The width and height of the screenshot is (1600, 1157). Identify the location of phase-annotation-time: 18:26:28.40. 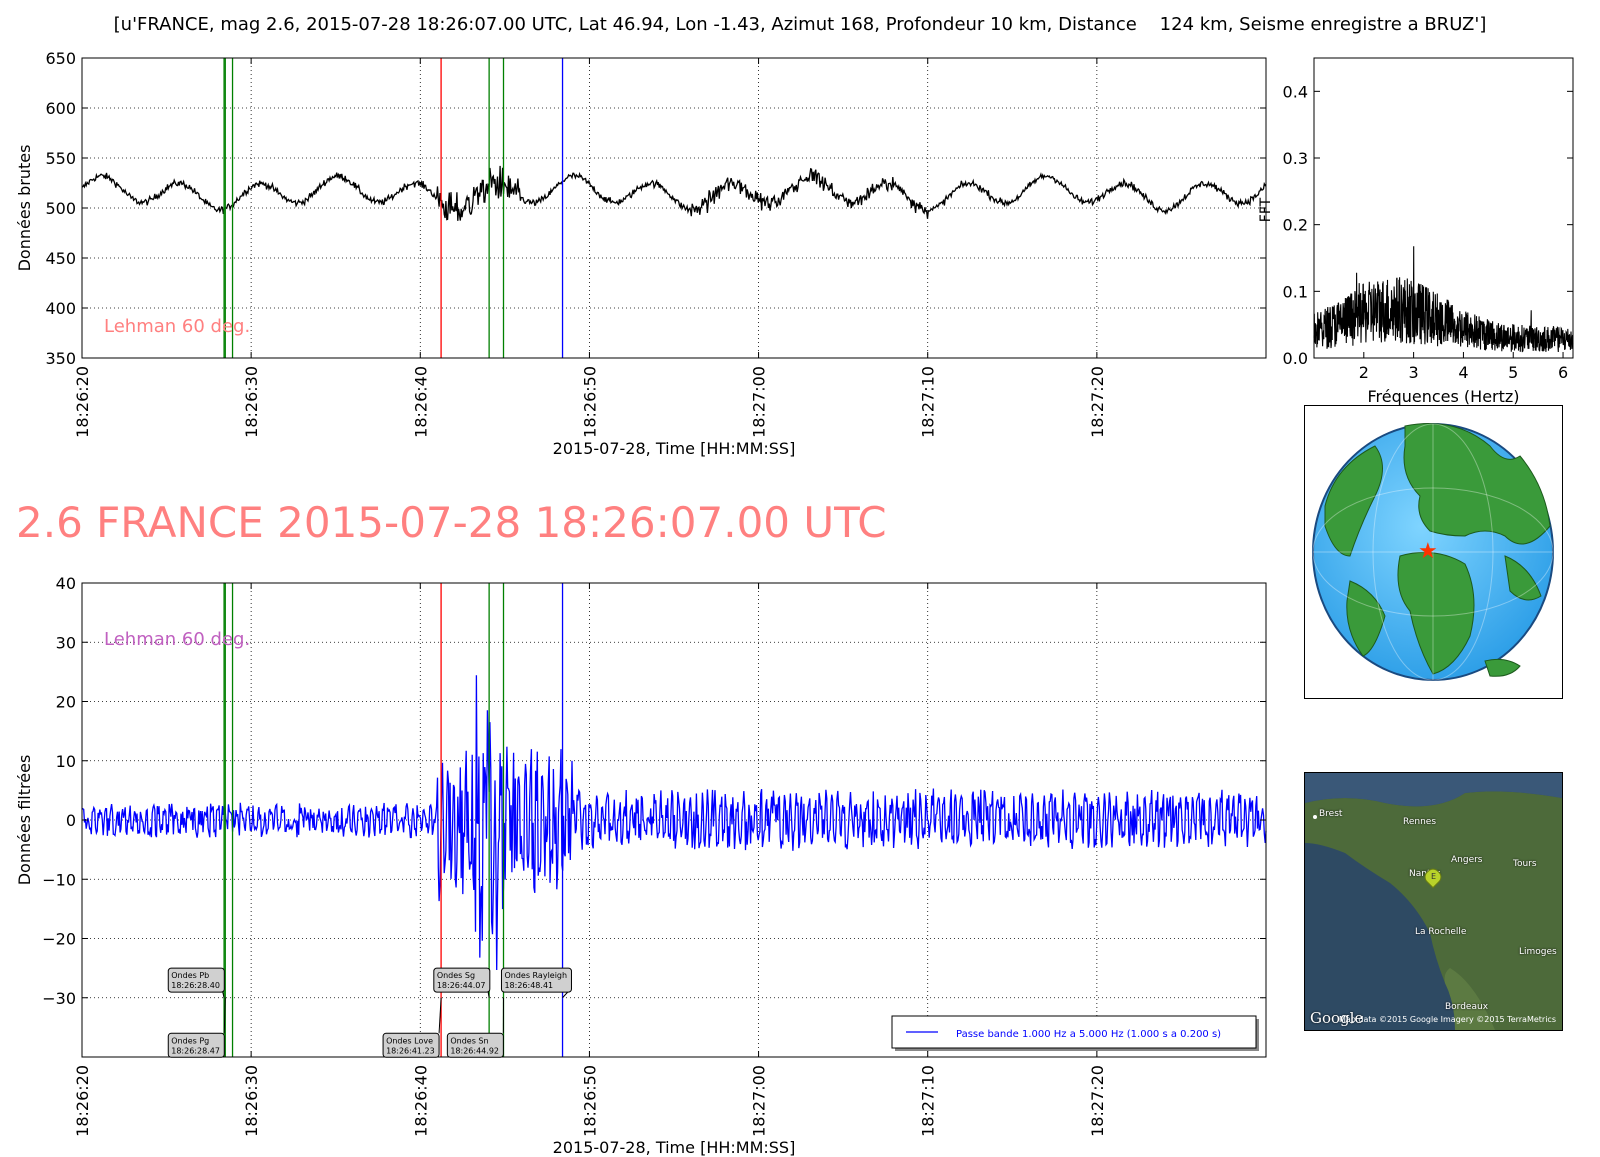
(195, 985).